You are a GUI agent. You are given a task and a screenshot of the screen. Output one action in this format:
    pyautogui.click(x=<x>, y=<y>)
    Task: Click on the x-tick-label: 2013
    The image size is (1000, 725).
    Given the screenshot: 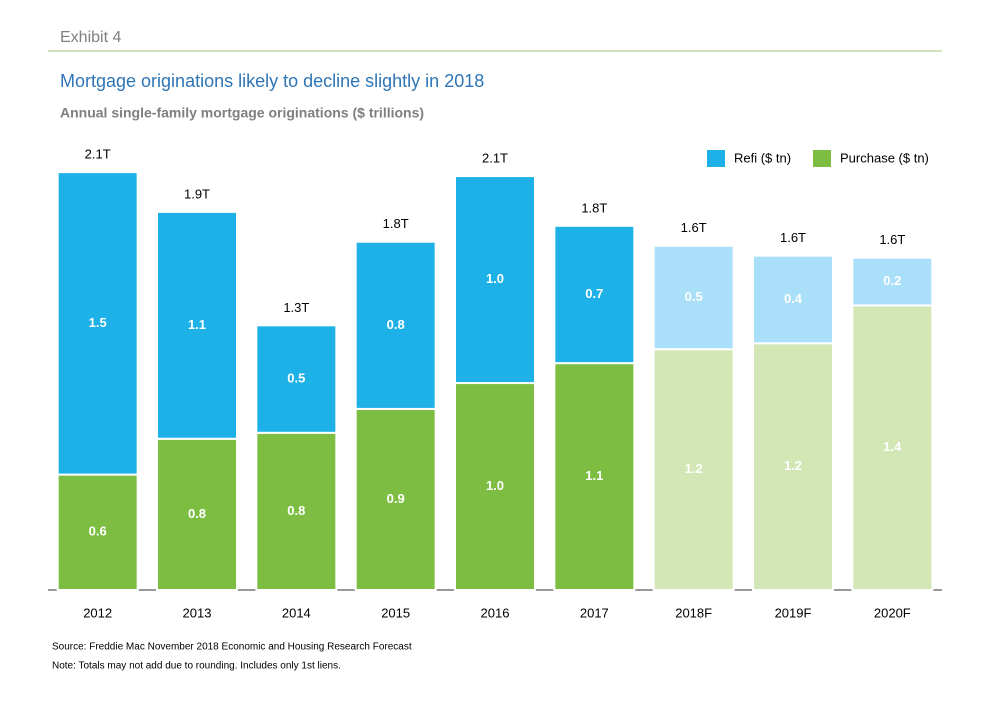 What is the action you would take?
    pyautogui.click(x=197, y=612)
    